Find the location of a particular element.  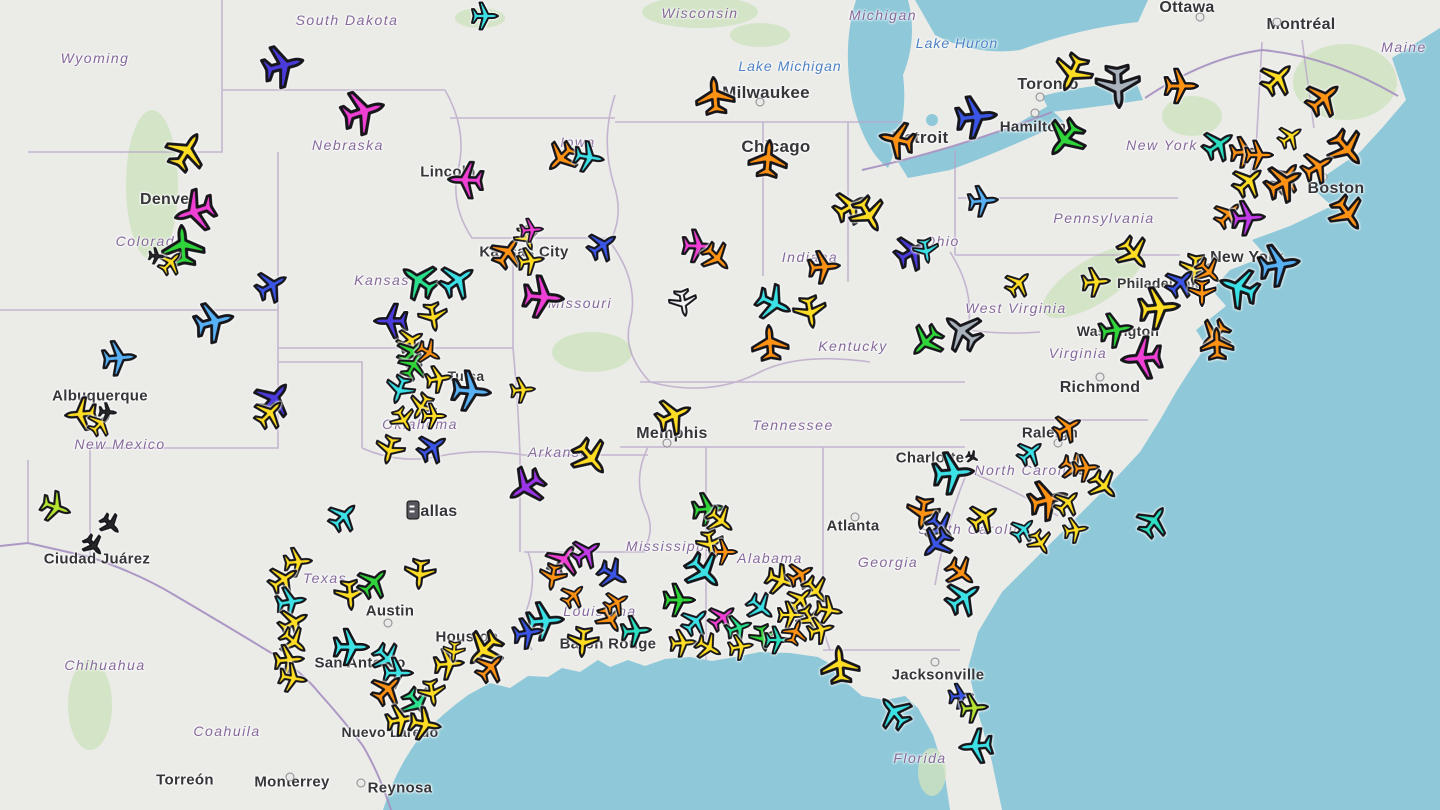

city-label: Chicago is located at coordinates (776, 146).